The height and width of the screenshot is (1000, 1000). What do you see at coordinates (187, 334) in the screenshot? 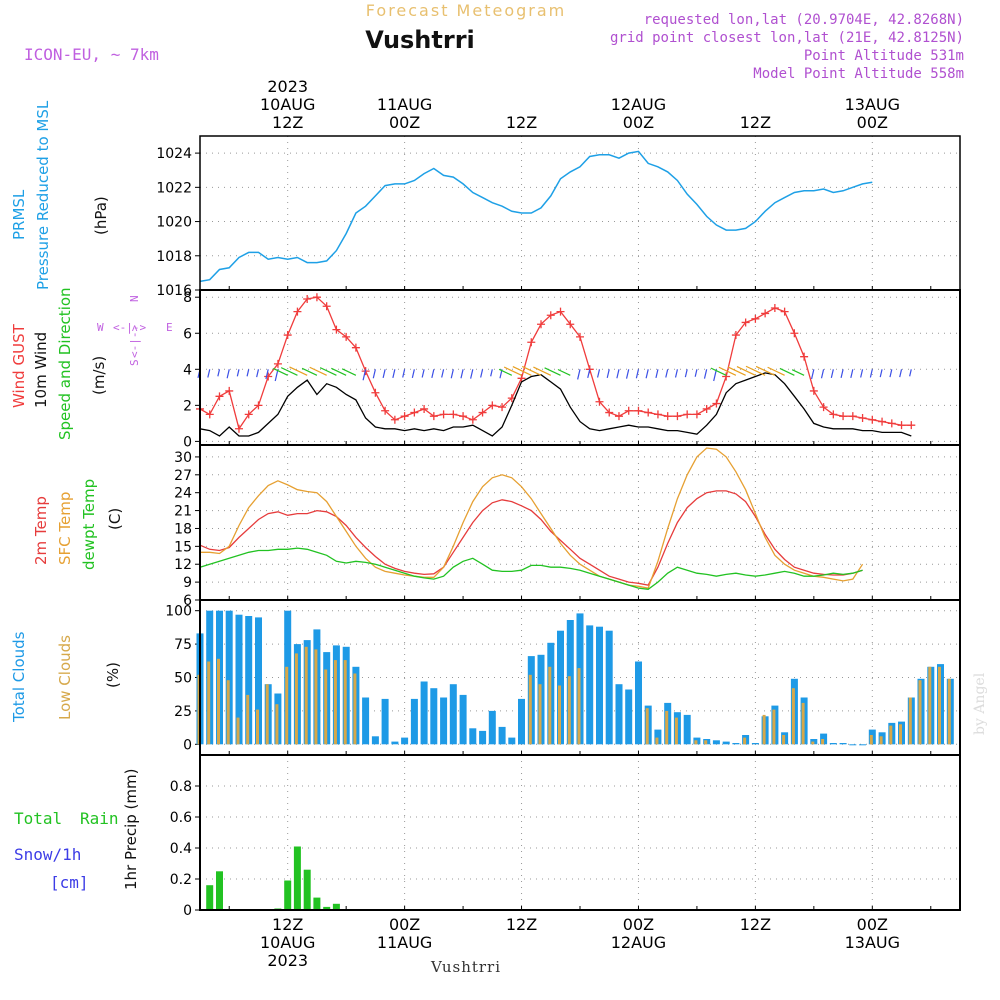
I see `y-tick-label: 6` at bounding box center [187, 334].